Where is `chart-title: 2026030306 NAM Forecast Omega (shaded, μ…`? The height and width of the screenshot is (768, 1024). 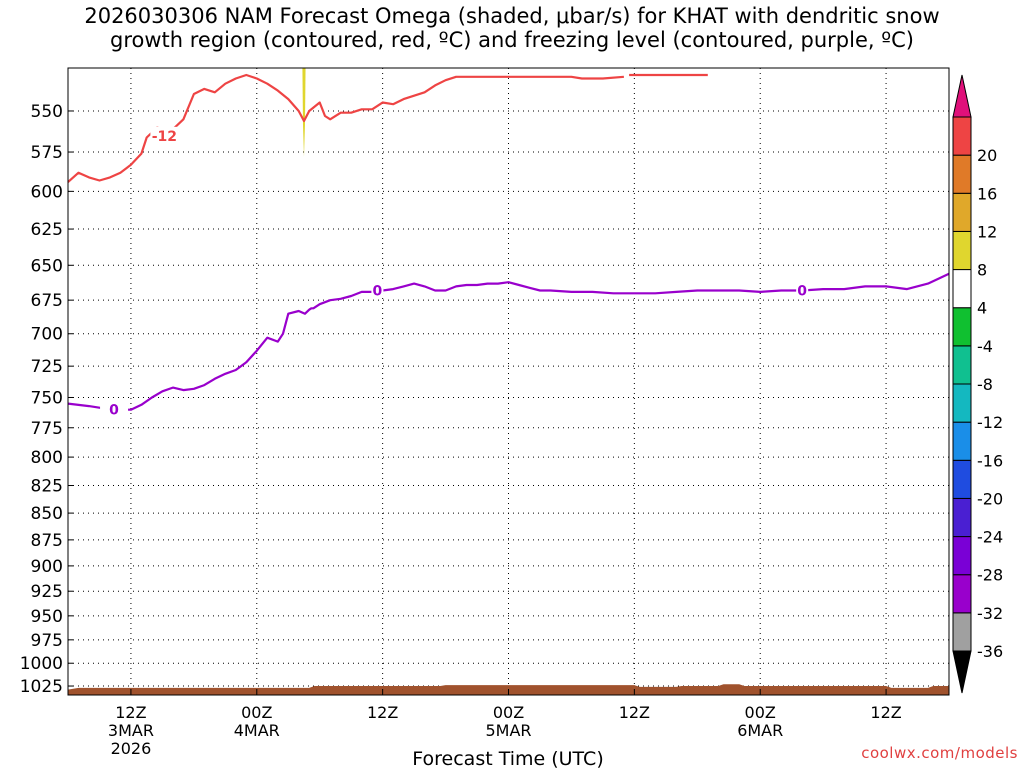
chart-title: 2026030306 NAM Forecast Omega (shaded, μ… is located at coordinates (512, 28).